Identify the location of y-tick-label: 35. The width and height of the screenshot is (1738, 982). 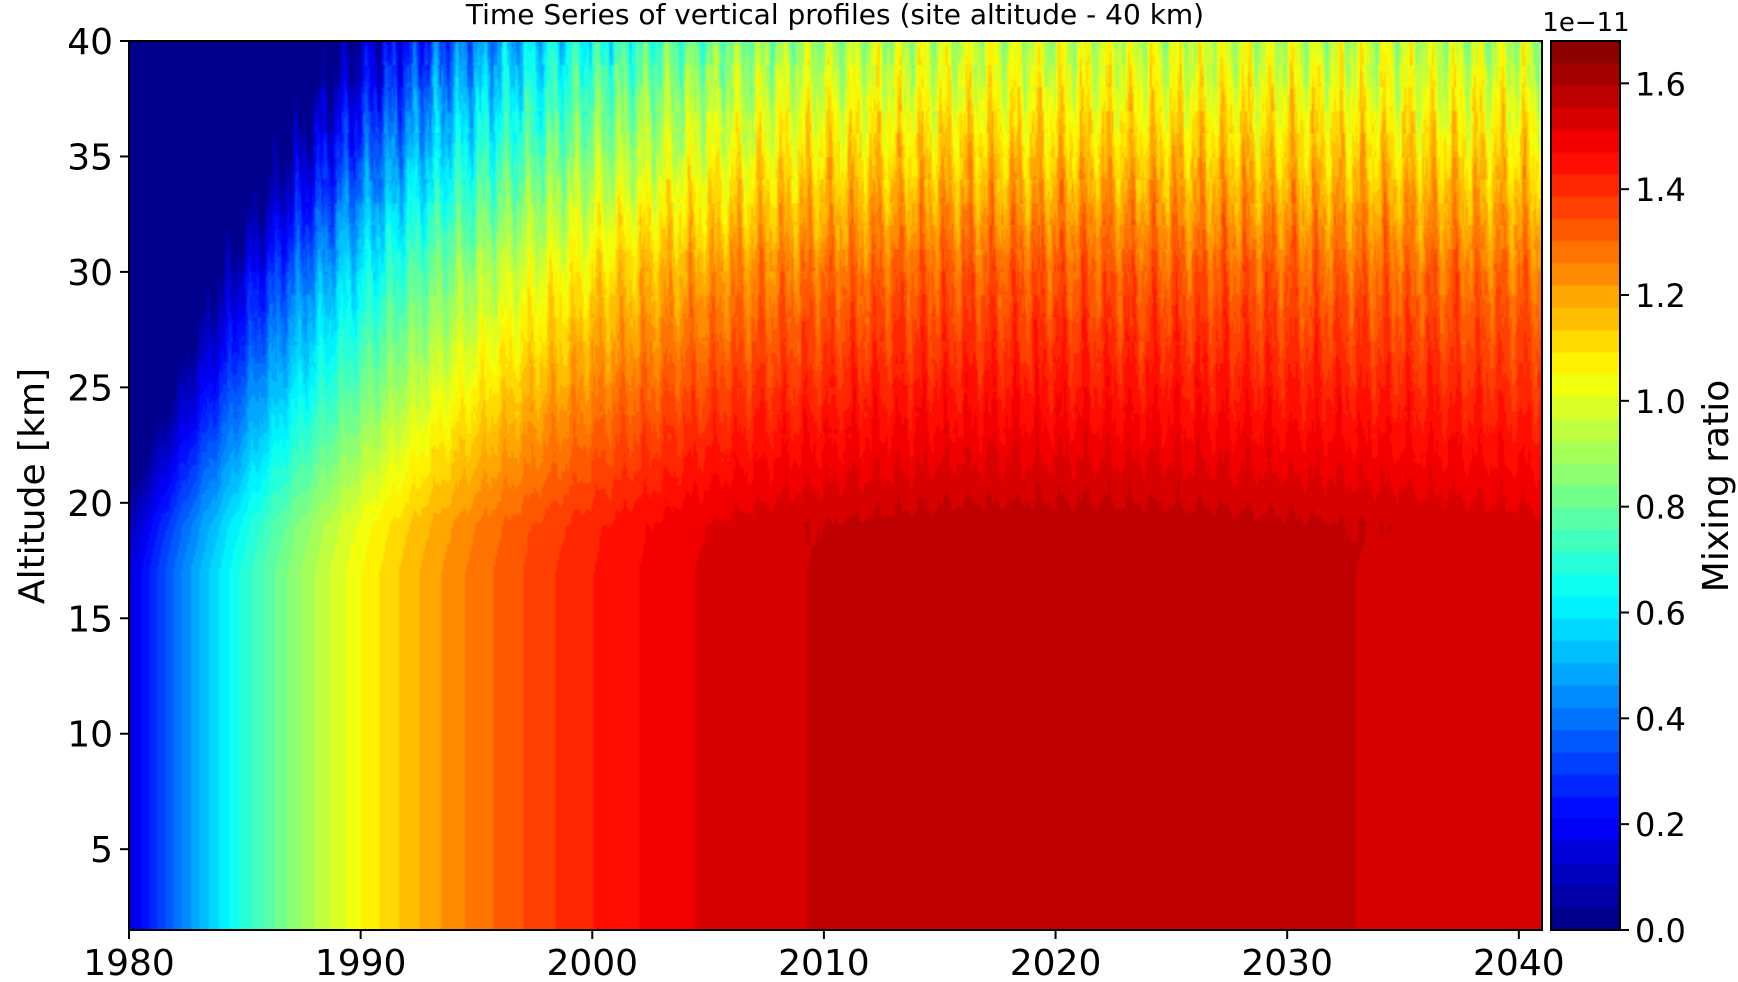
(90, 157).